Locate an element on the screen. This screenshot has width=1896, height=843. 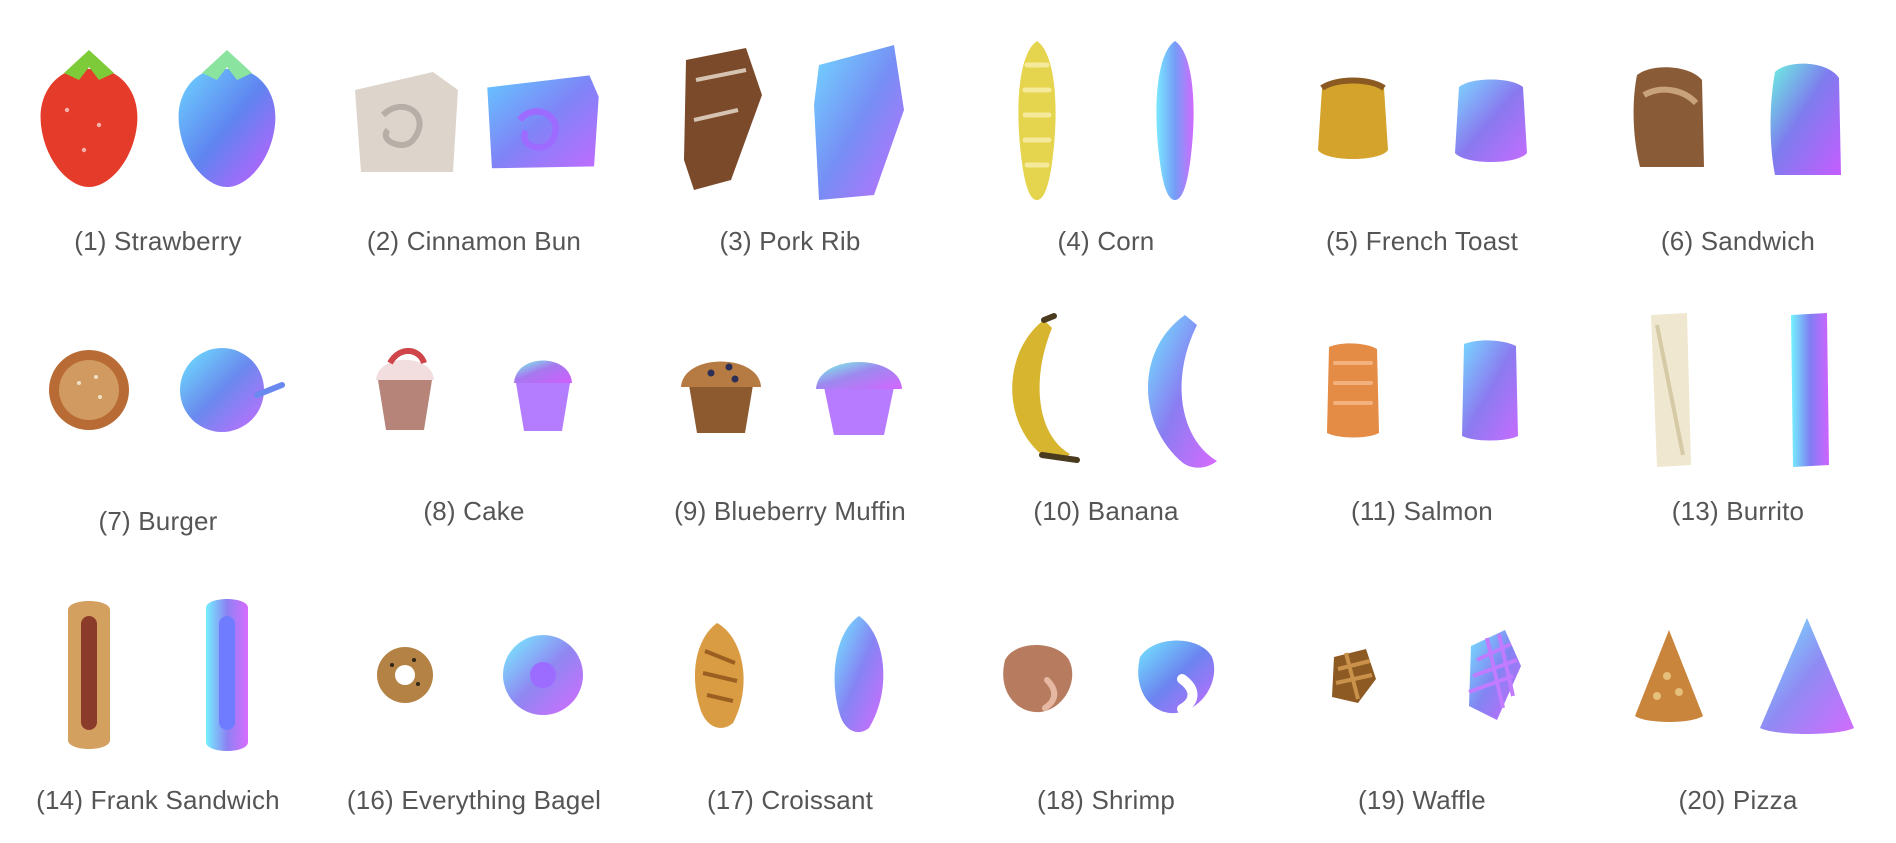
food-cell-frank-sandwich: (14) Frank Sandwich is located at coordinates (158, 695).